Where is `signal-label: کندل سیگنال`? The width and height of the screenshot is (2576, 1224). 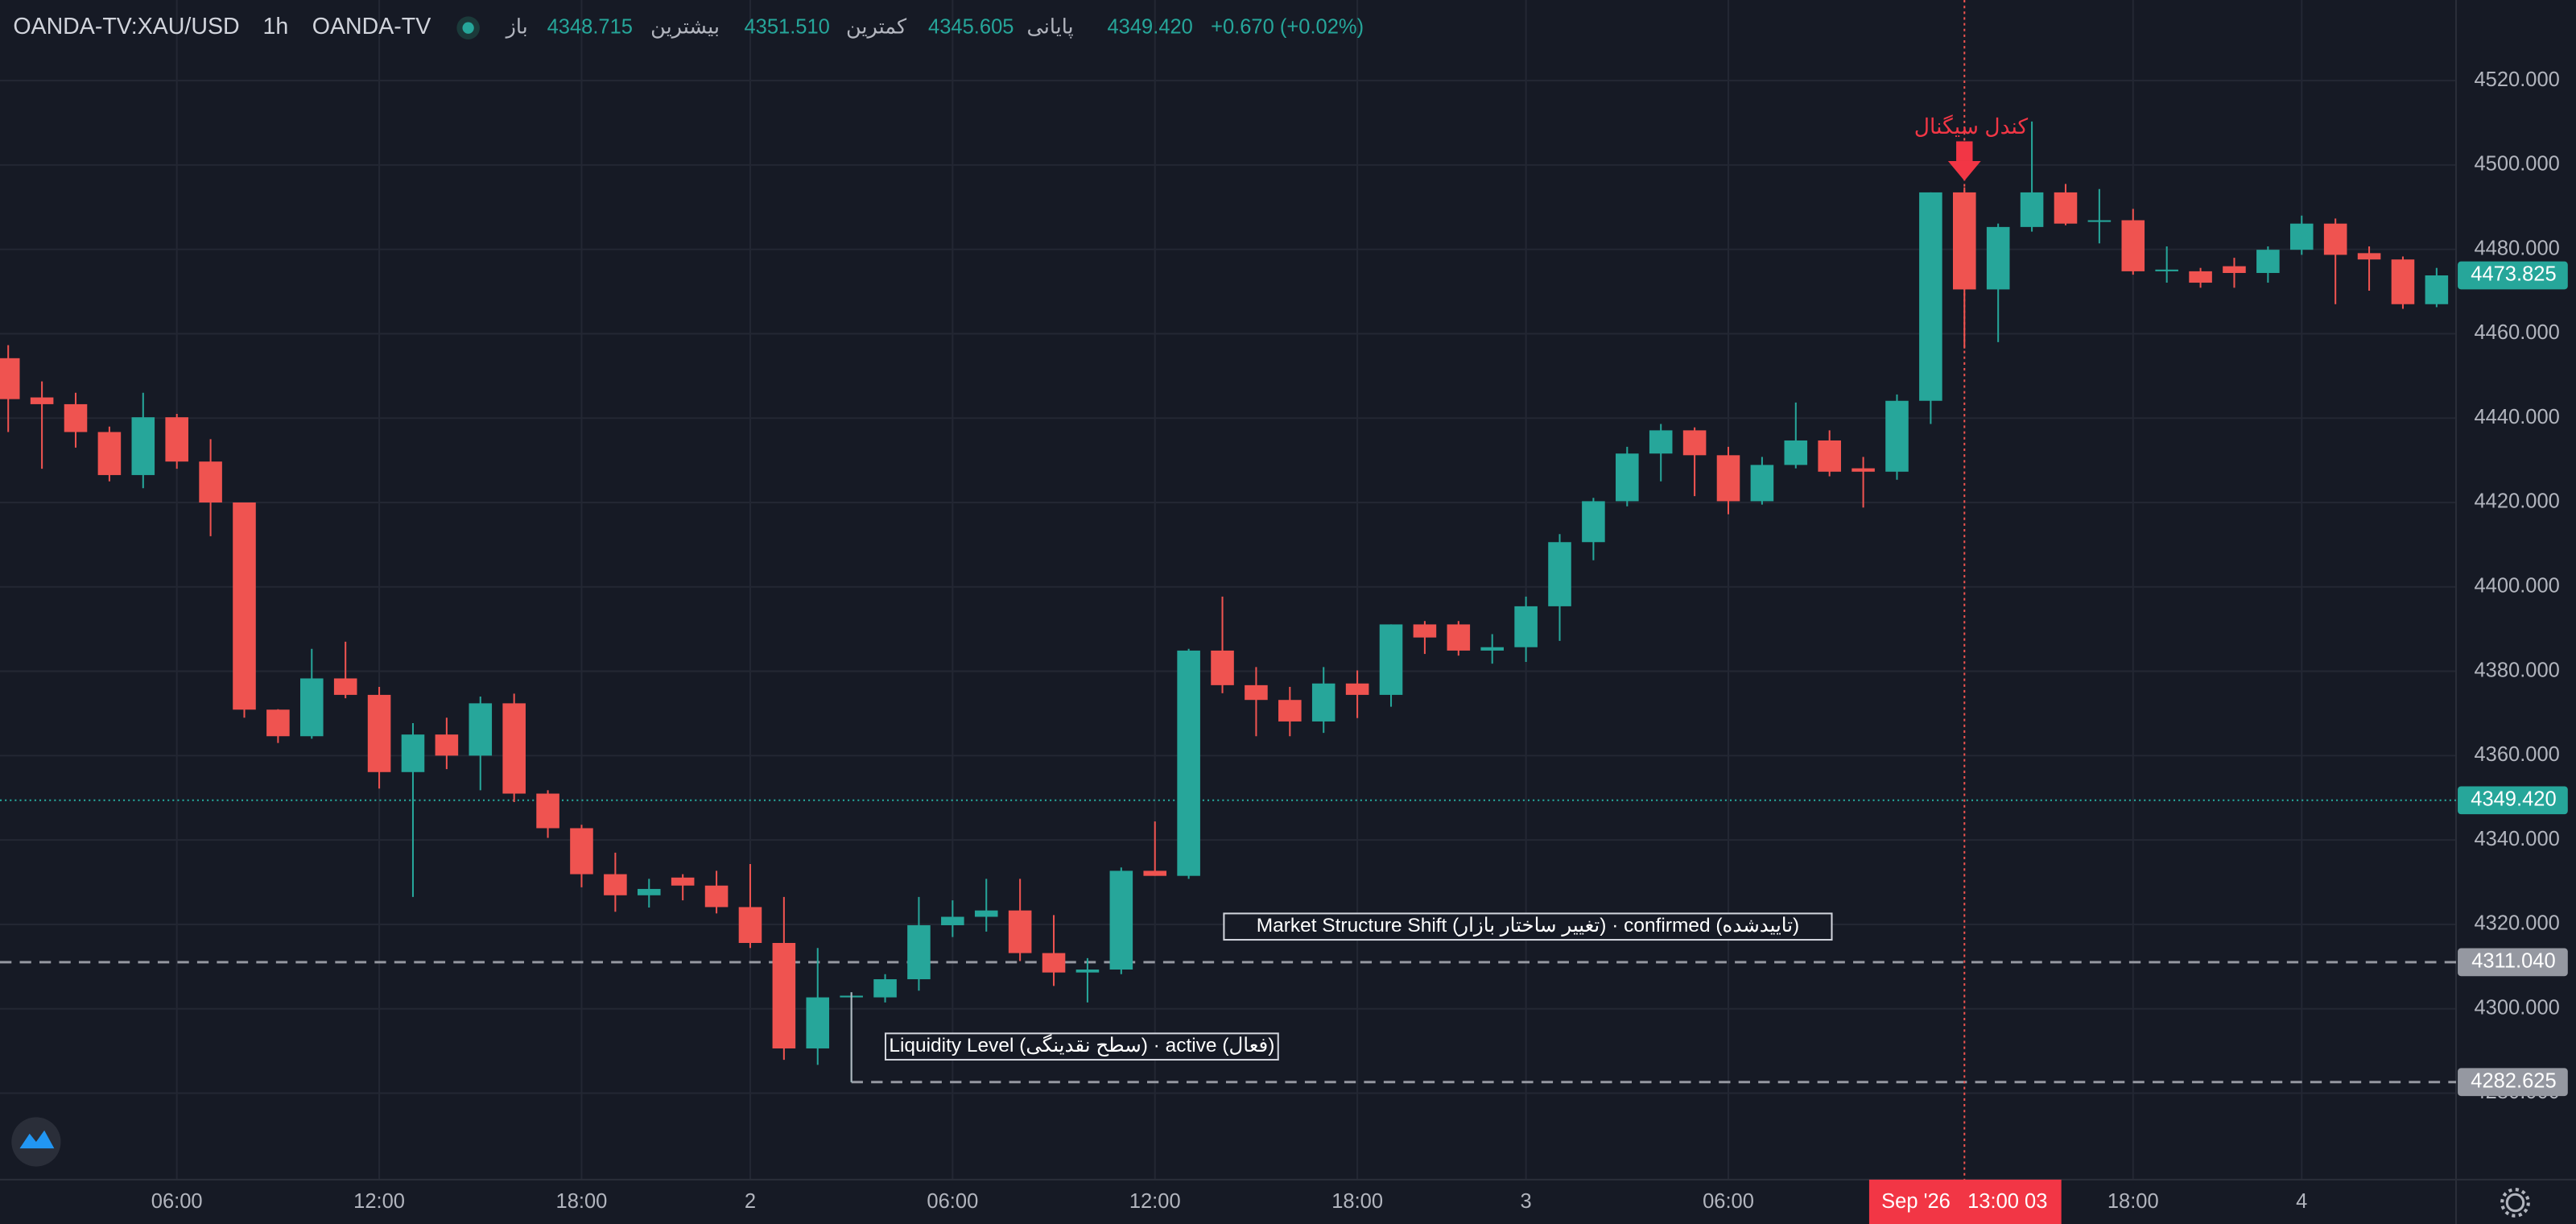
signal-label: کندل سیگنال is located at coordinates (1971, 126).